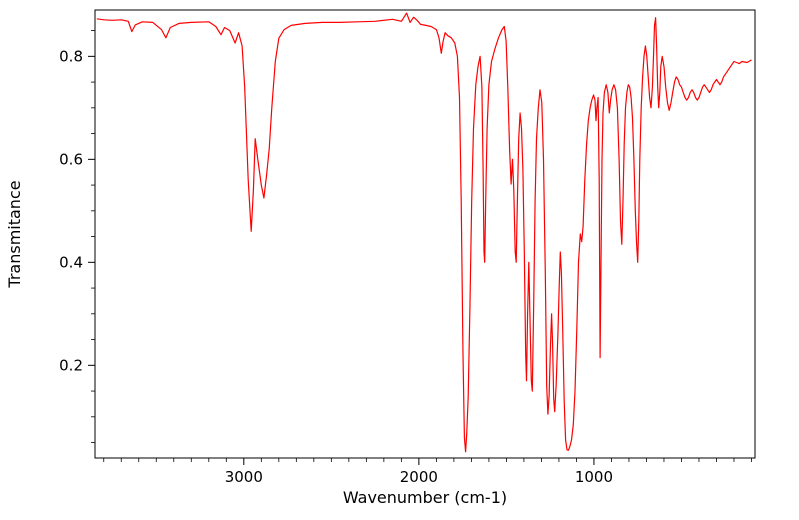 Image resolution: width=799 pixels, height=520 pixels. Describe the element at coordinates (14, 234) in the screenshot. I see `y-axis-label: Transmitance` at that location.